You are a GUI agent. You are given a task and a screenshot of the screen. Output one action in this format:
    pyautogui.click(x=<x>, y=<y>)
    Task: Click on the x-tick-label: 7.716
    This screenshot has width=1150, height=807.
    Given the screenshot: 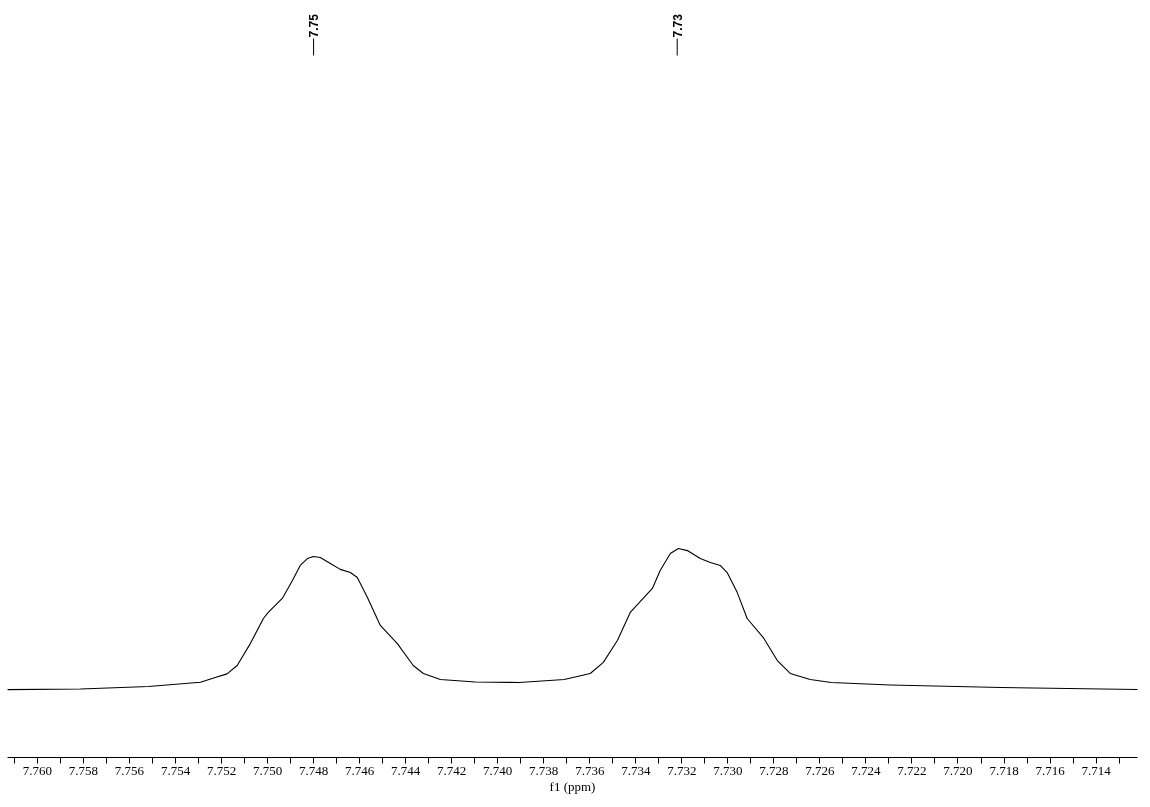 What is the action you would take?
    pyautogui.click(x=1050, y=770)
    